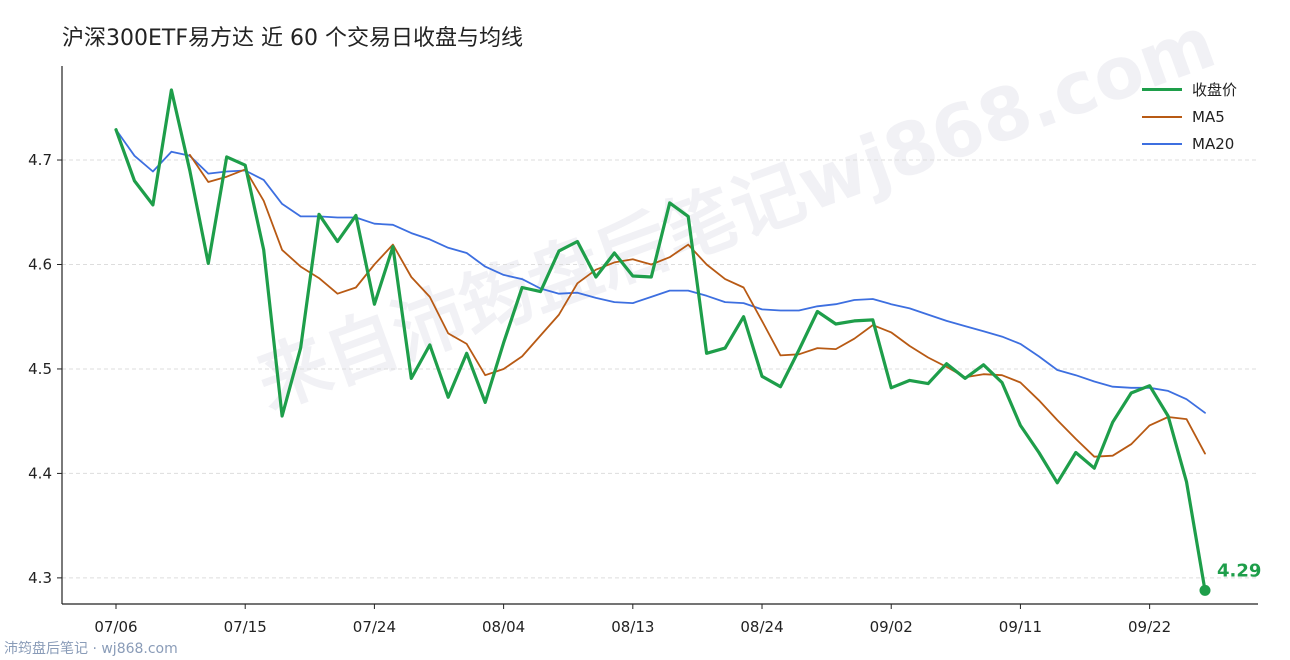 This screenshot has width=1290, height=660. What do you see at coordinates (40, 160) in the screenshot?
I see `y-tick-label: 4.7` at bounding box center [40, 160].